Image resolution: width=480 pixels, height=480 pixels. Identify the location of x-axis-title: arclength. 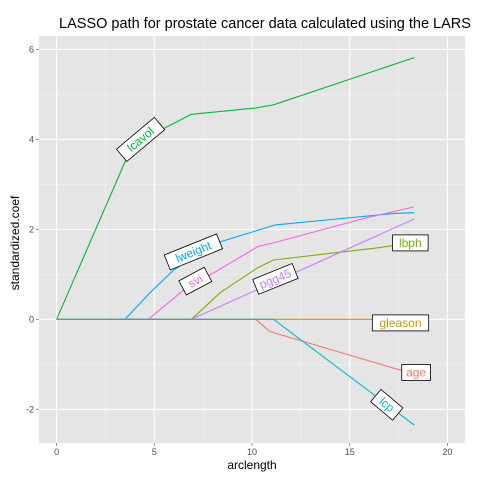
(251, 465).